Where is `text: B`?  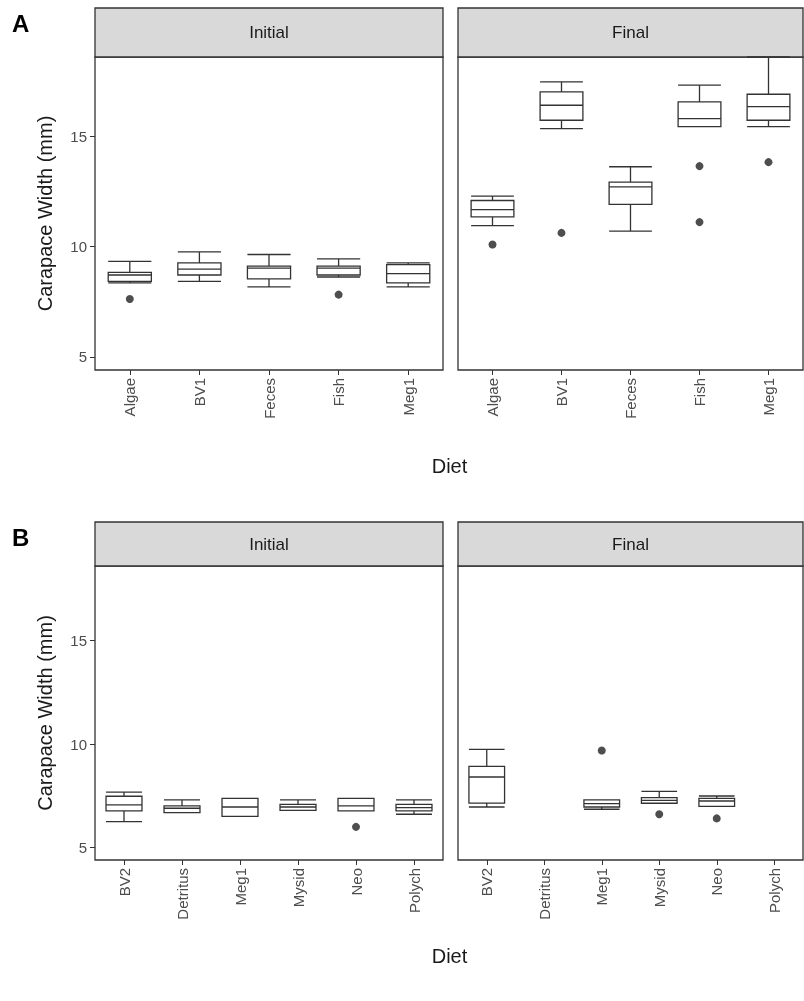 text: B is located at coordinates (21, 538).